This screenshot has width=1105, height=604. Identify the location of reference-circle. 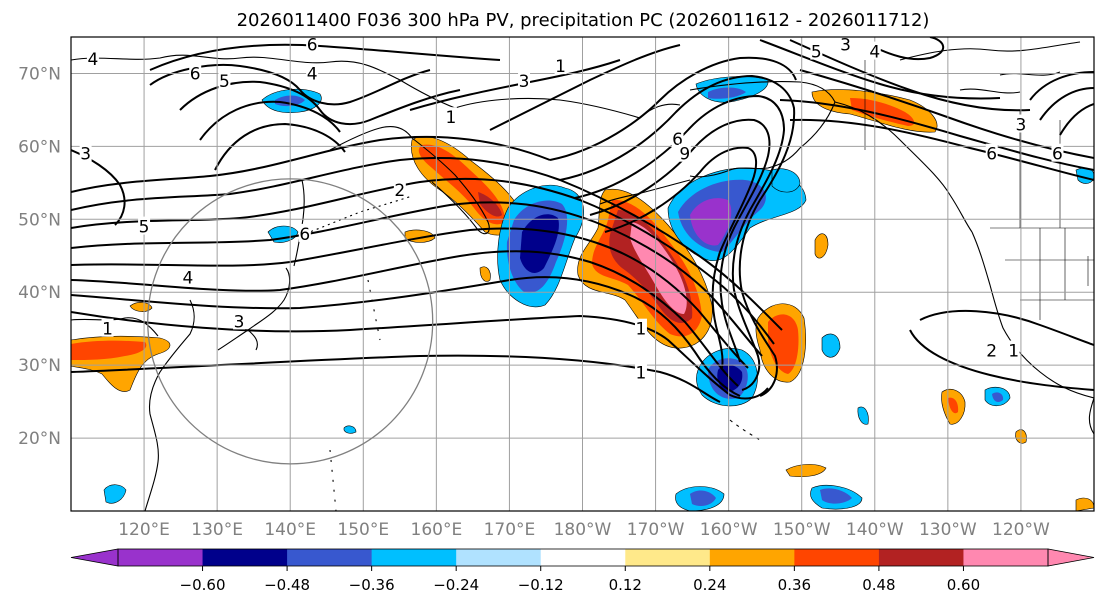
(290, 321).